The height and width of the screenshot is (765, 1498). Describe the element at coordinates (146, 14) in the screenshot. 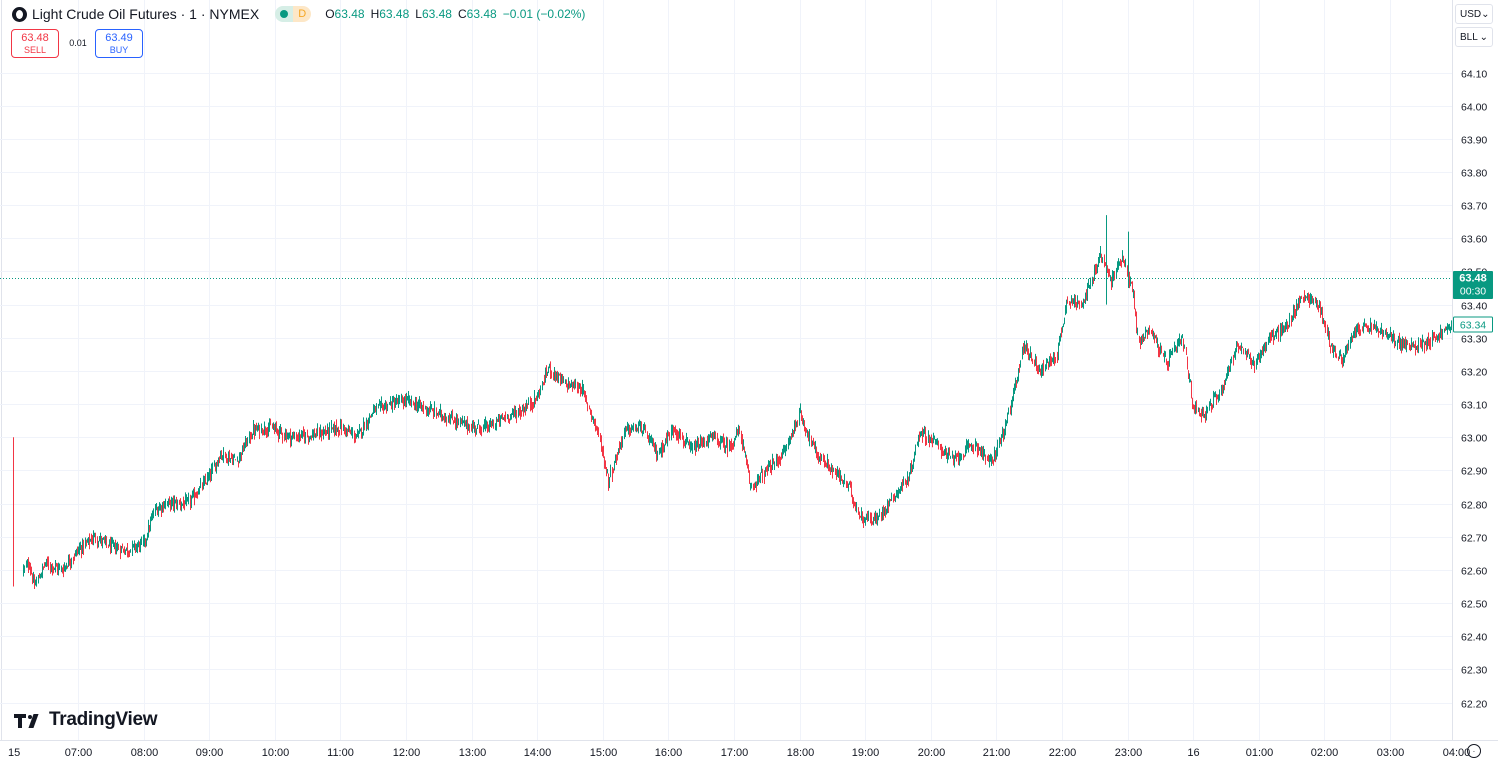

I see `symbol-title: Light Crude Oil Futures · 1 · NYMEX` at that location.